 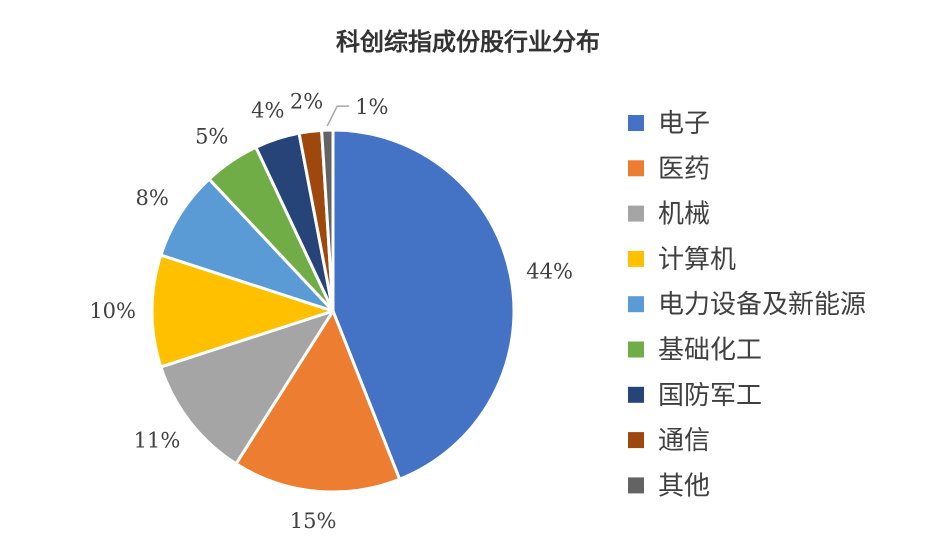 I want to click on legend-label-4: 计算机, so click(x=697, y=260).